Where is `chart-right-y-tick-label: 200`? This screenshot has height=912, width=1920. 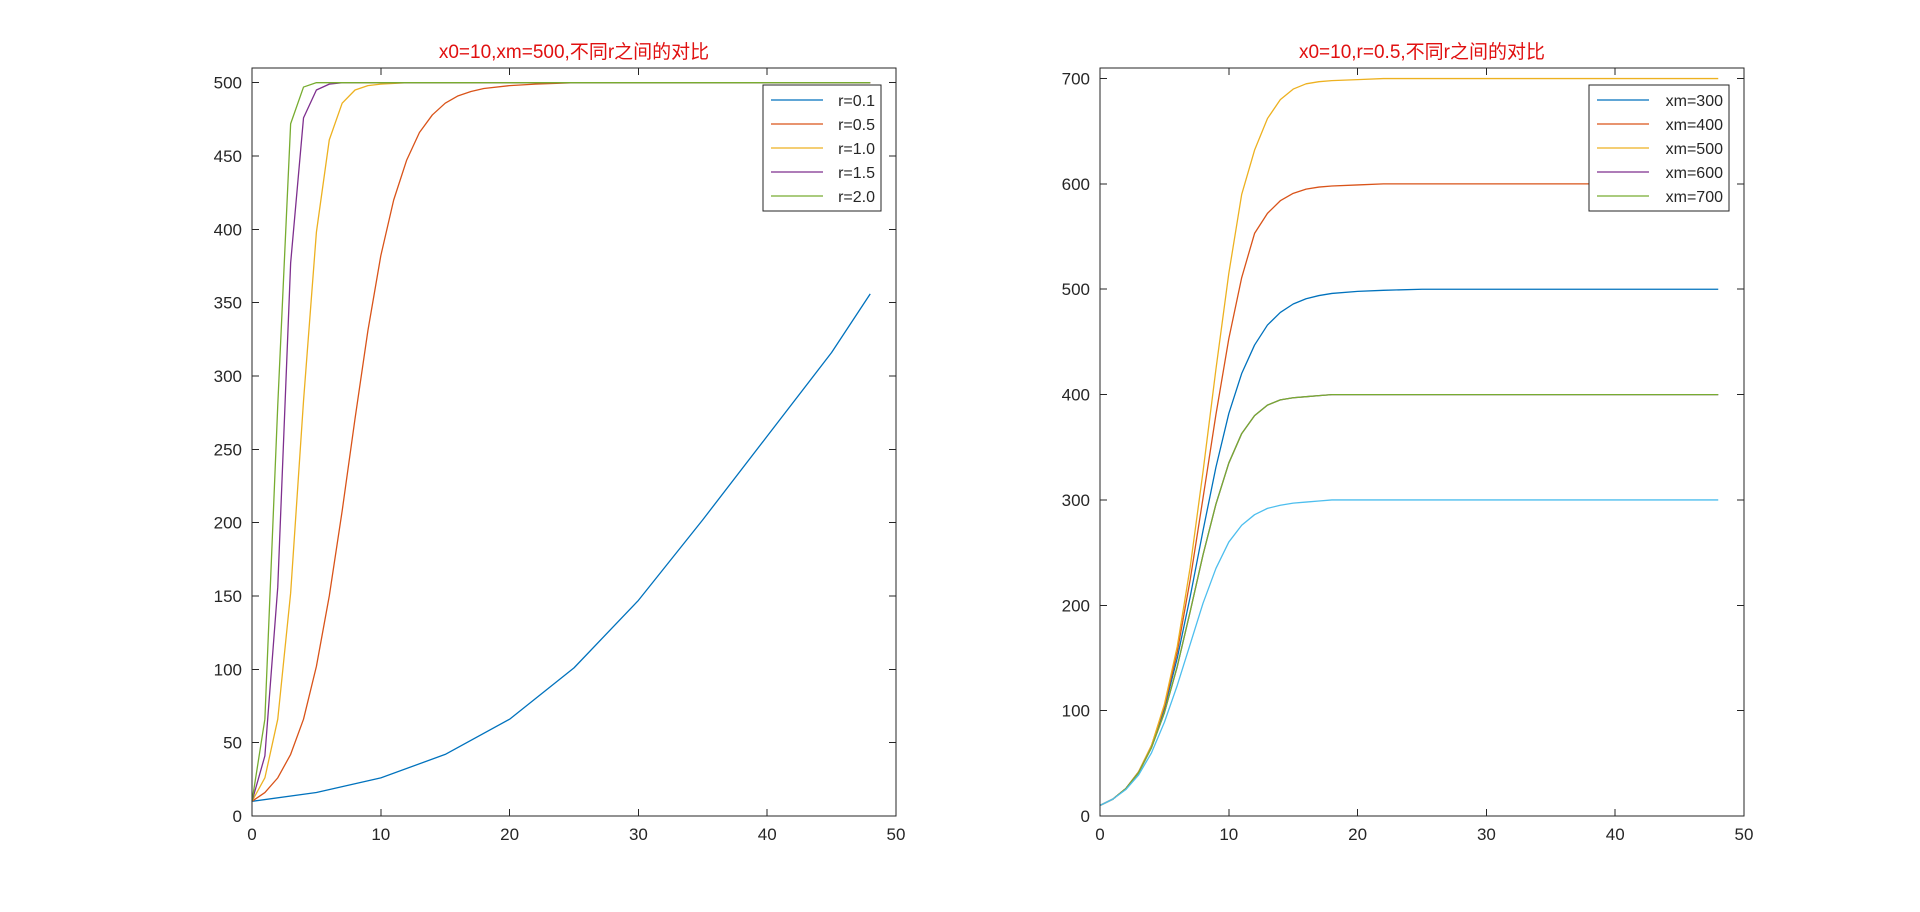
chart-right-y-tick-label: 200 is located at coordinates (1076, 605).